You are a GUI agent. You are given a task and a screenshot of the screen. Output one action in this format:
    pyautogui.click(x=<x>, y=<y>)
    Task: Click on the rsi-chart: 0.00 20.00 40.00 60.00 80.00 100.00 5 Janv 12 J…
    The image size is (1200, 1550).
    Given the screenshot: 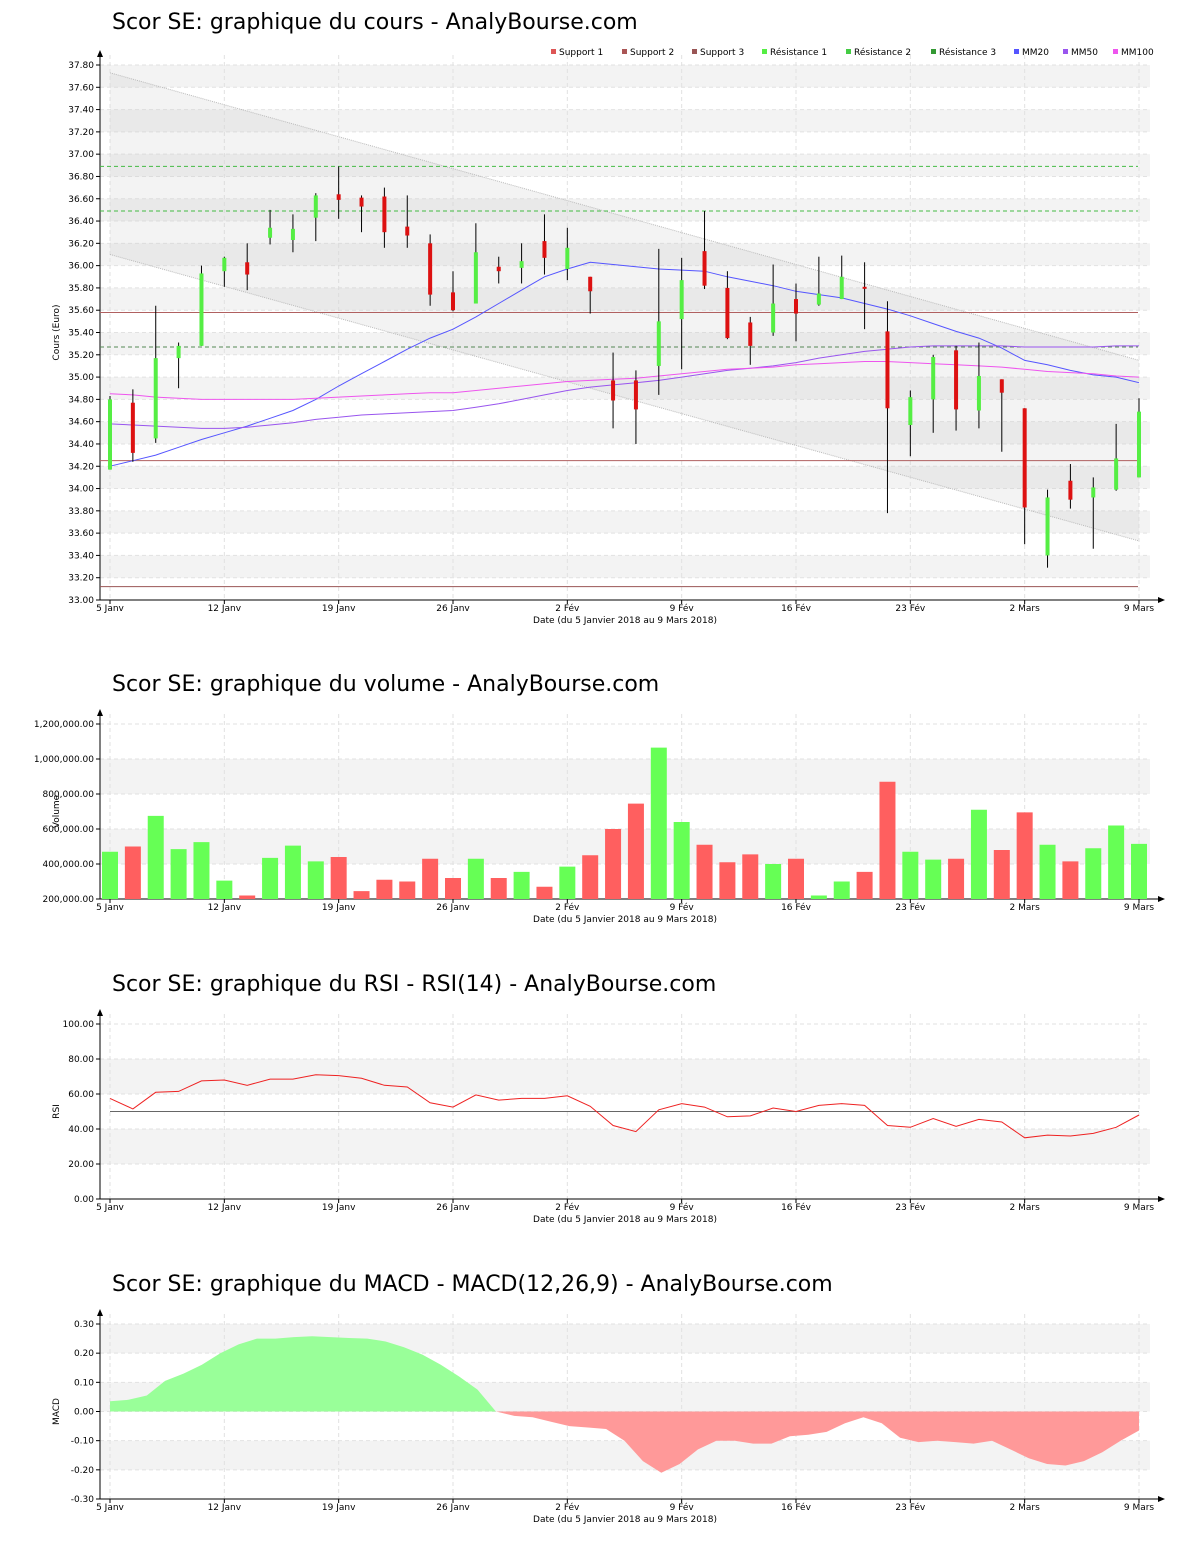 What is the action you would take?
    pyautogui.click(x=608, y=1117)
    